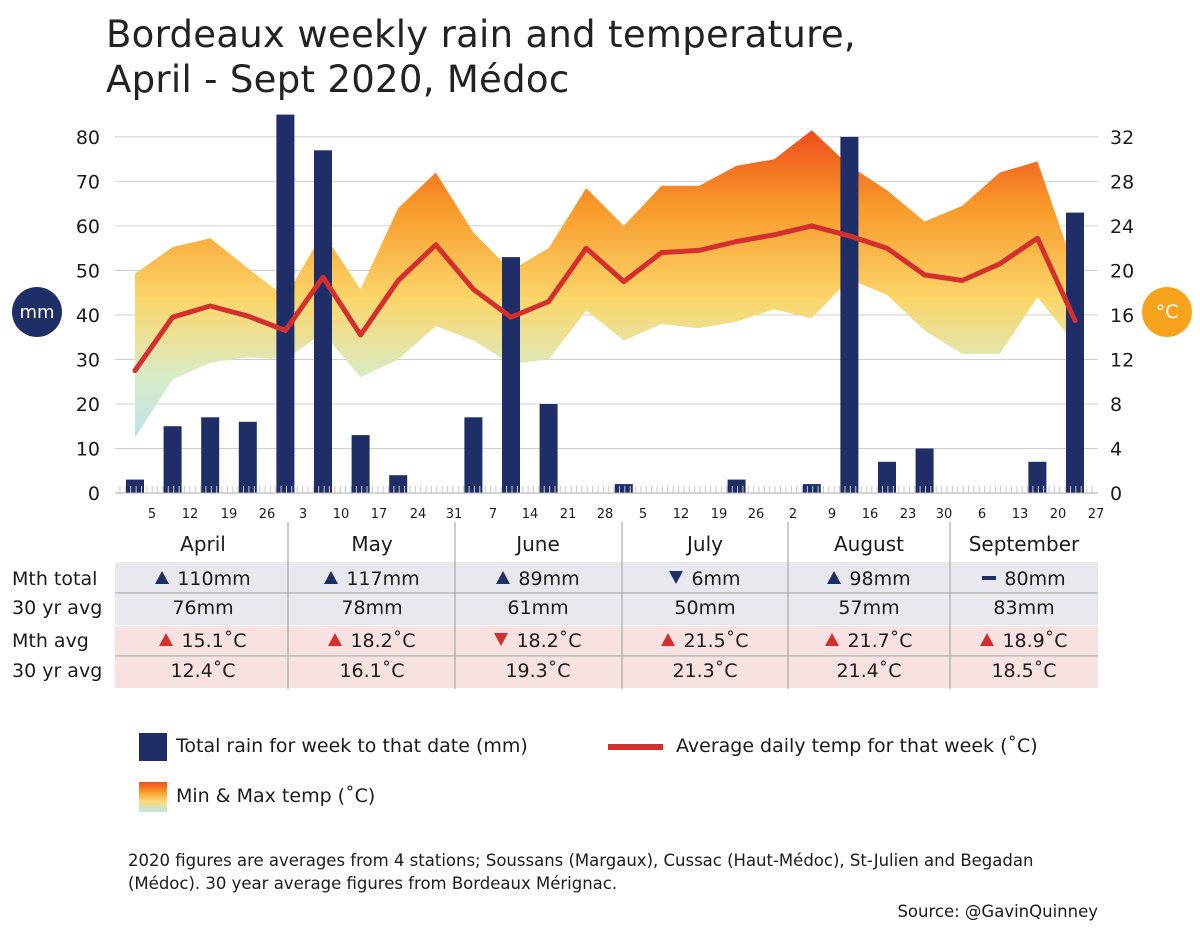  Describe the element at coordinates (276, 796) in the screenshot. I see `legend-band-label: Min & Max temp (˚C)` at that location.